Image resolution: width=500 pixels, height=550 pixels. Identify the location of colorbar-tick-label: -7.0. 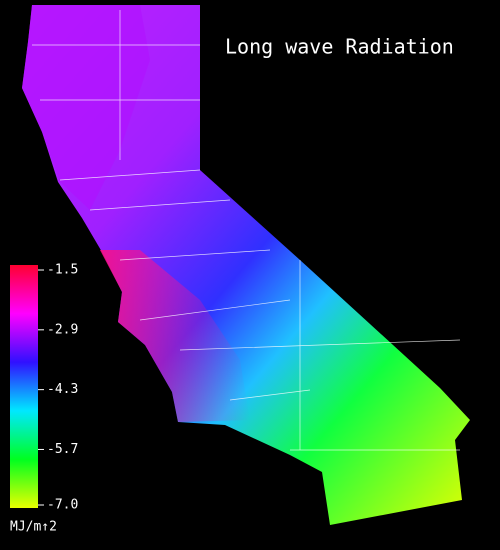
(62, 505).